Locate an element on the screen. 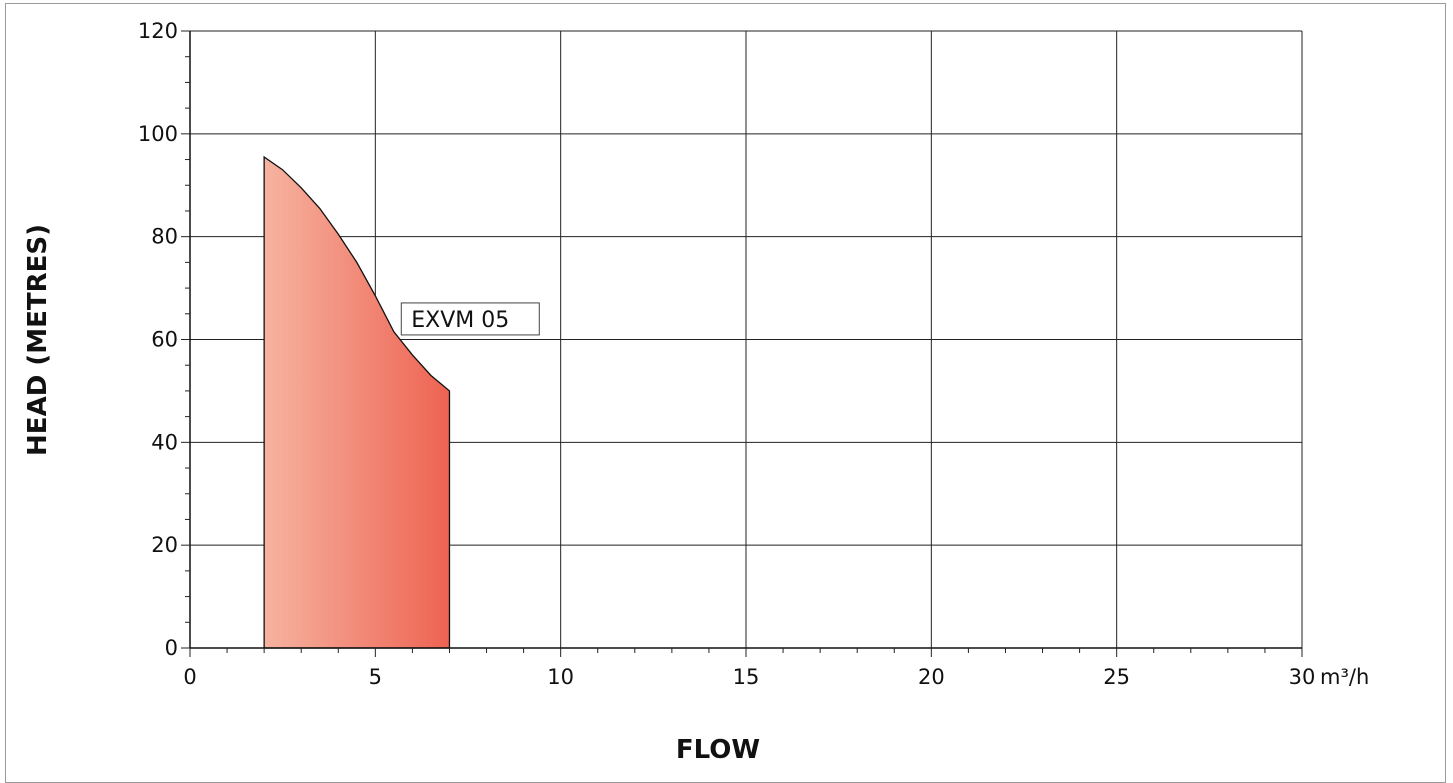 Image resolution: width=1453 pixels, height=783 pixels. series-label-bg is located at coordinates (470, 319).